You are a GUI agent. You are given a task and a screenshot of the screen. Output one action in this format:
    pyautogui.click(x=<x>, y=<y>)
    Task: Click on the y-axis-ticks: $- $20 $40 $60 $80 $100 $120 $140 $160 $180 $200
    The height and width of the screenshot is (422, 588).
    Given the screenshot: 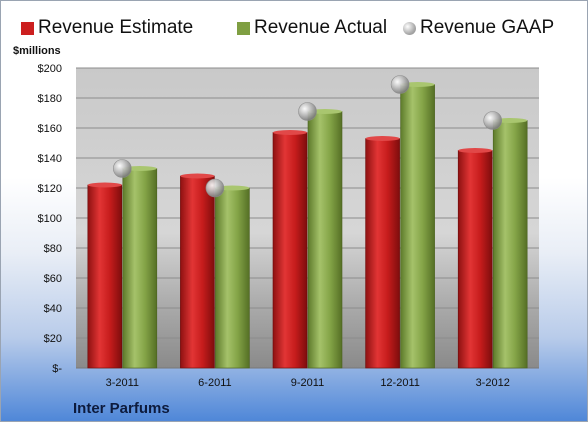 What is the action you would take?
    pyautogui.click(x=50, y=219)
    